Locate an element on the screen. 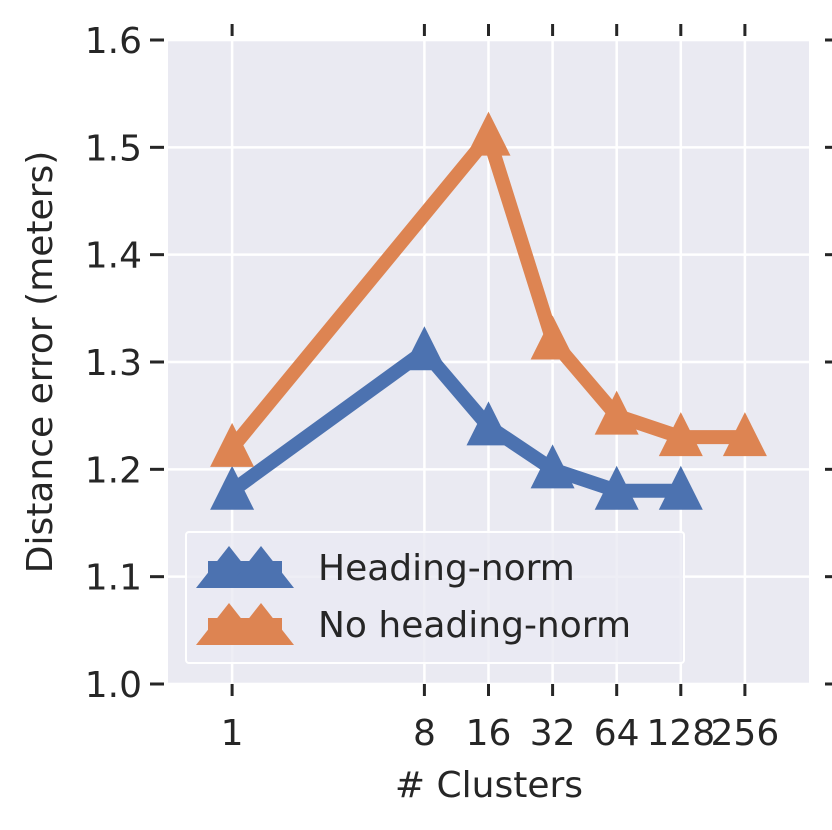 The width and height of the screenshot is (832, 830). legend-box is located at coordinates (435, 597).